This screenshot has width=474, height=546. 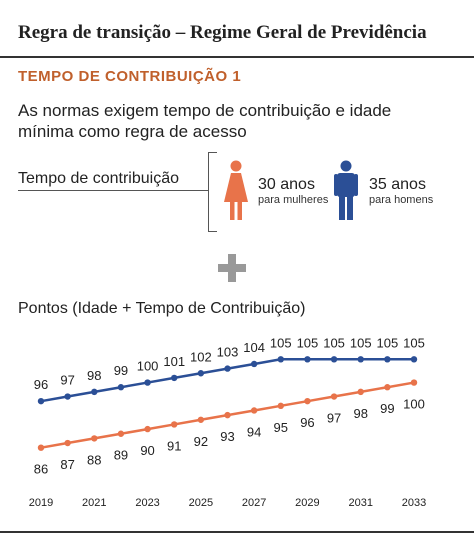 I want to click on data-label: 88, so click(x=94, y=459).